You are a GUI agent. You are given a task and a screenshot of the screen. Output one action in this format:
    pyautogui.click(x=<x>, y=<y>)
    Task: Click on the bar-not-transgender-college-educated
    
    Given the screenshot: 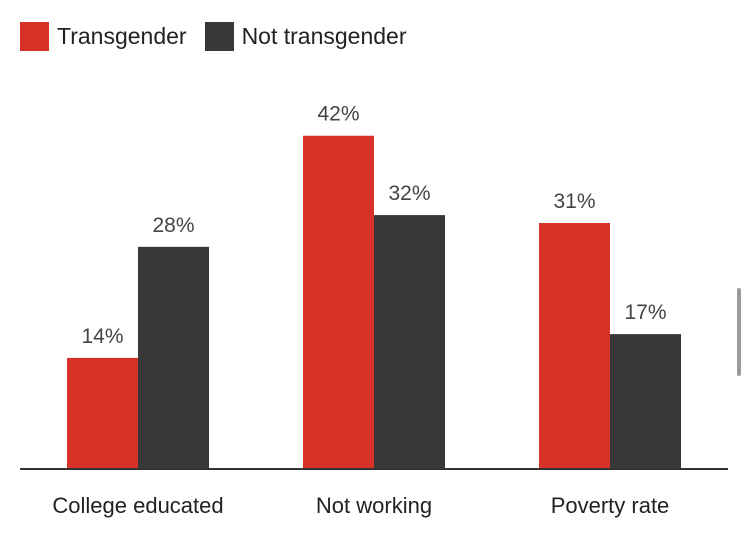 What is the action you would take?
    pyautogui.click(x=173, y=357)
    